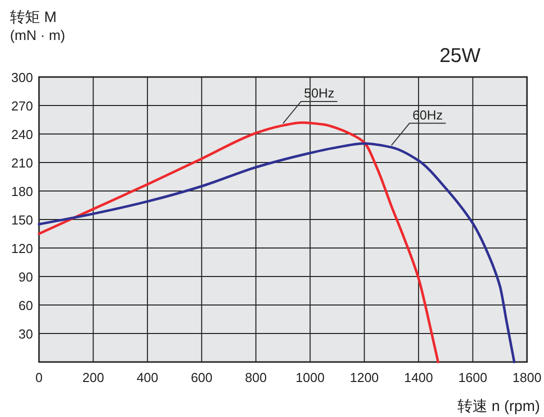  Describe the element at coordinates (473, 377) in the screenshot. I see `x-tick-label: 1600` at that location.